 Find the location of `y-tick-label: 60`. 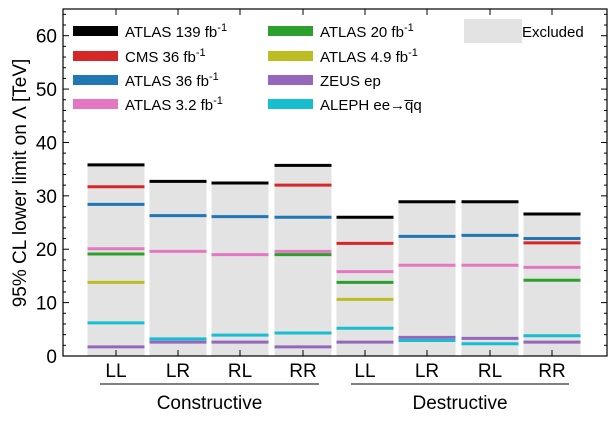

y-tick-label: 60 is located at coordinates (46, 37).